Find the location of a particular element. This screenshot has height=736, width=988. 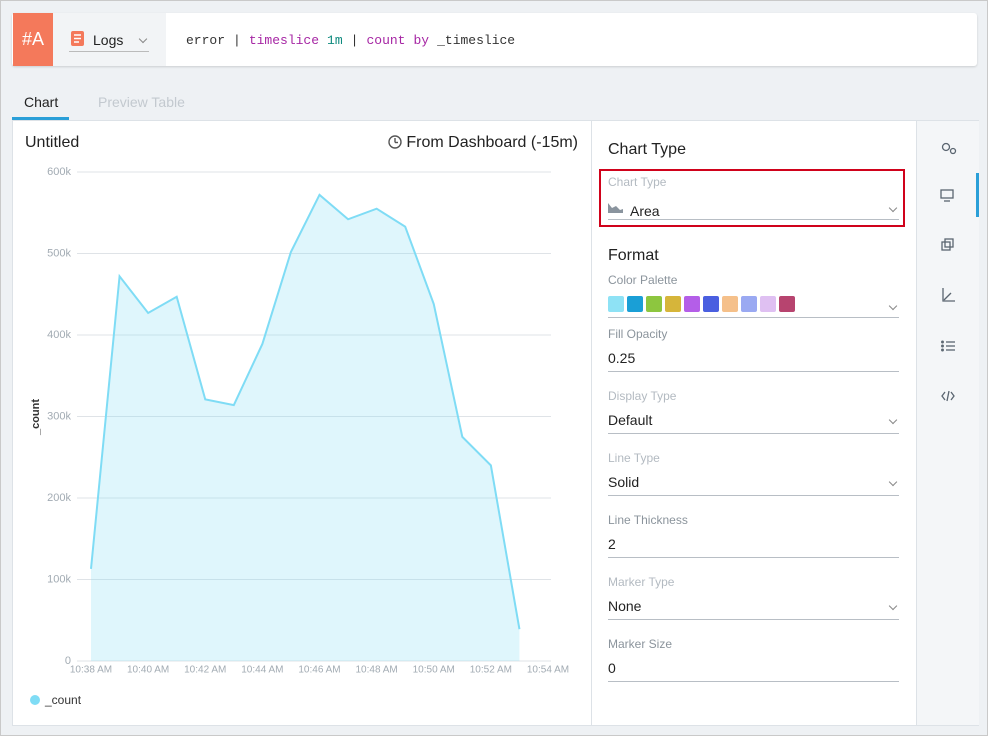

field-label: Line Type is located at coordinates (634, 458).